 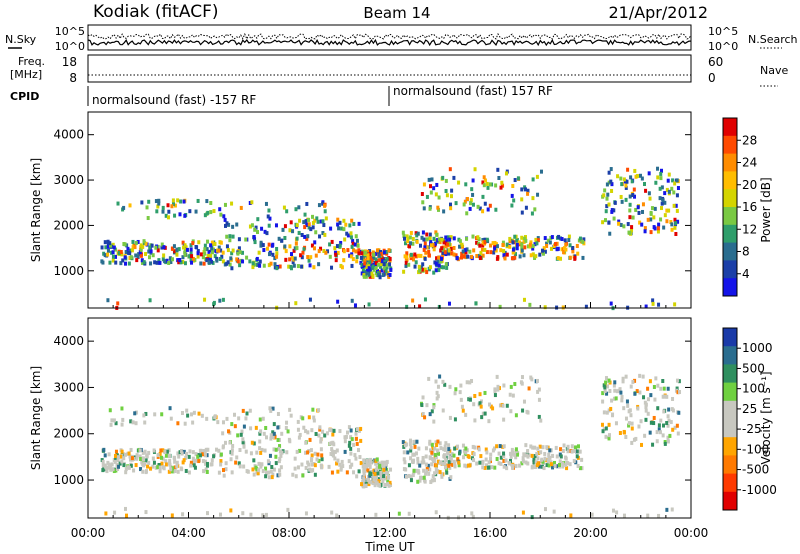 What do you see at coordinates (753, 368) in the screenshot?
I see `colorbar-tick-label: 500` at bounding box center [753, 368].